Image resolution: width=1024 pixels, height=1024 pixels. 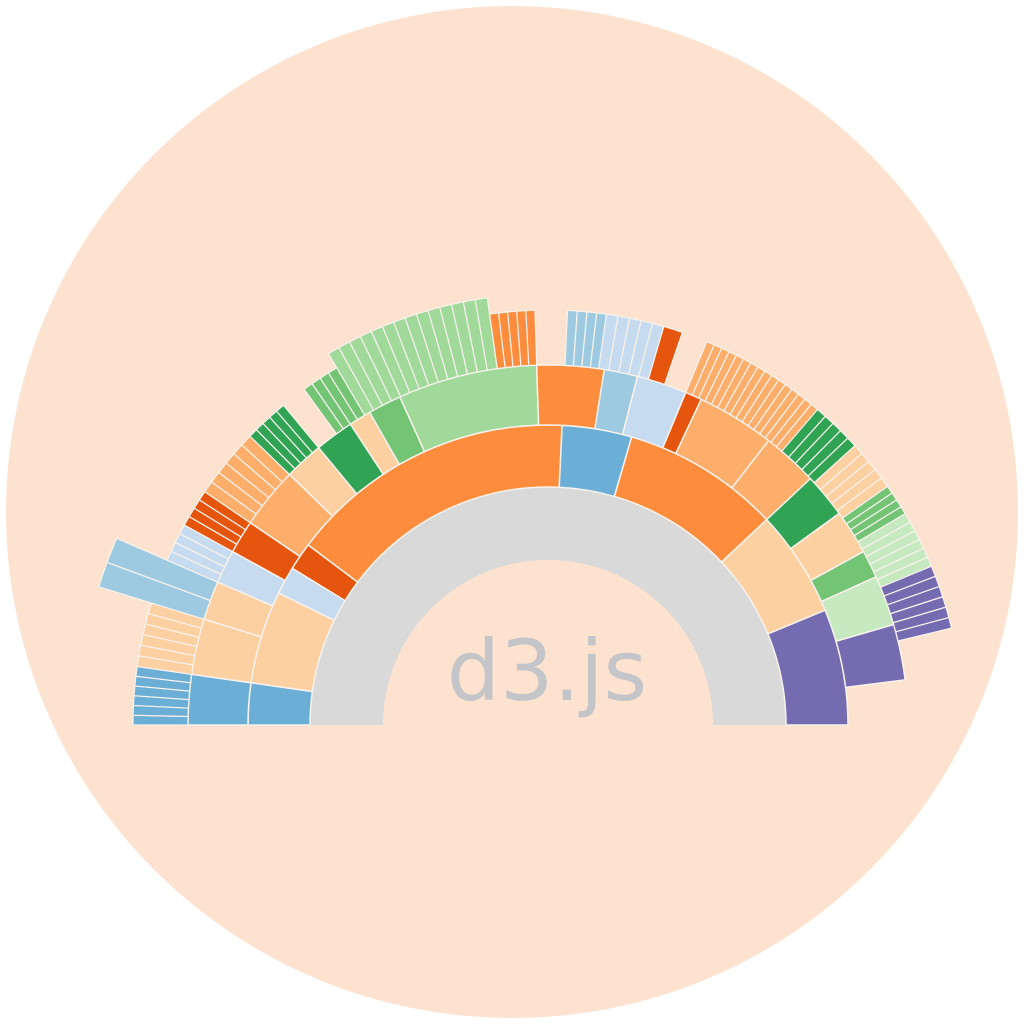 What do you see at coordinates (923, 629) in the screenshot?
I see `outer-segment-21-cell` at bounding box center [923, 629].